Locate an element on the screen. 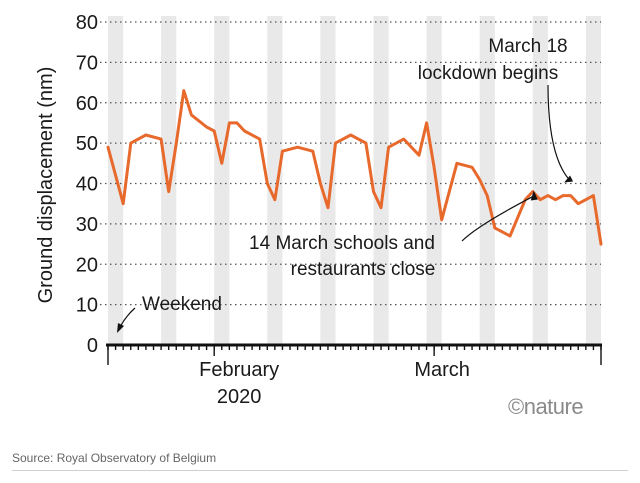  schools-arrow is located at coordinates (498, 218).